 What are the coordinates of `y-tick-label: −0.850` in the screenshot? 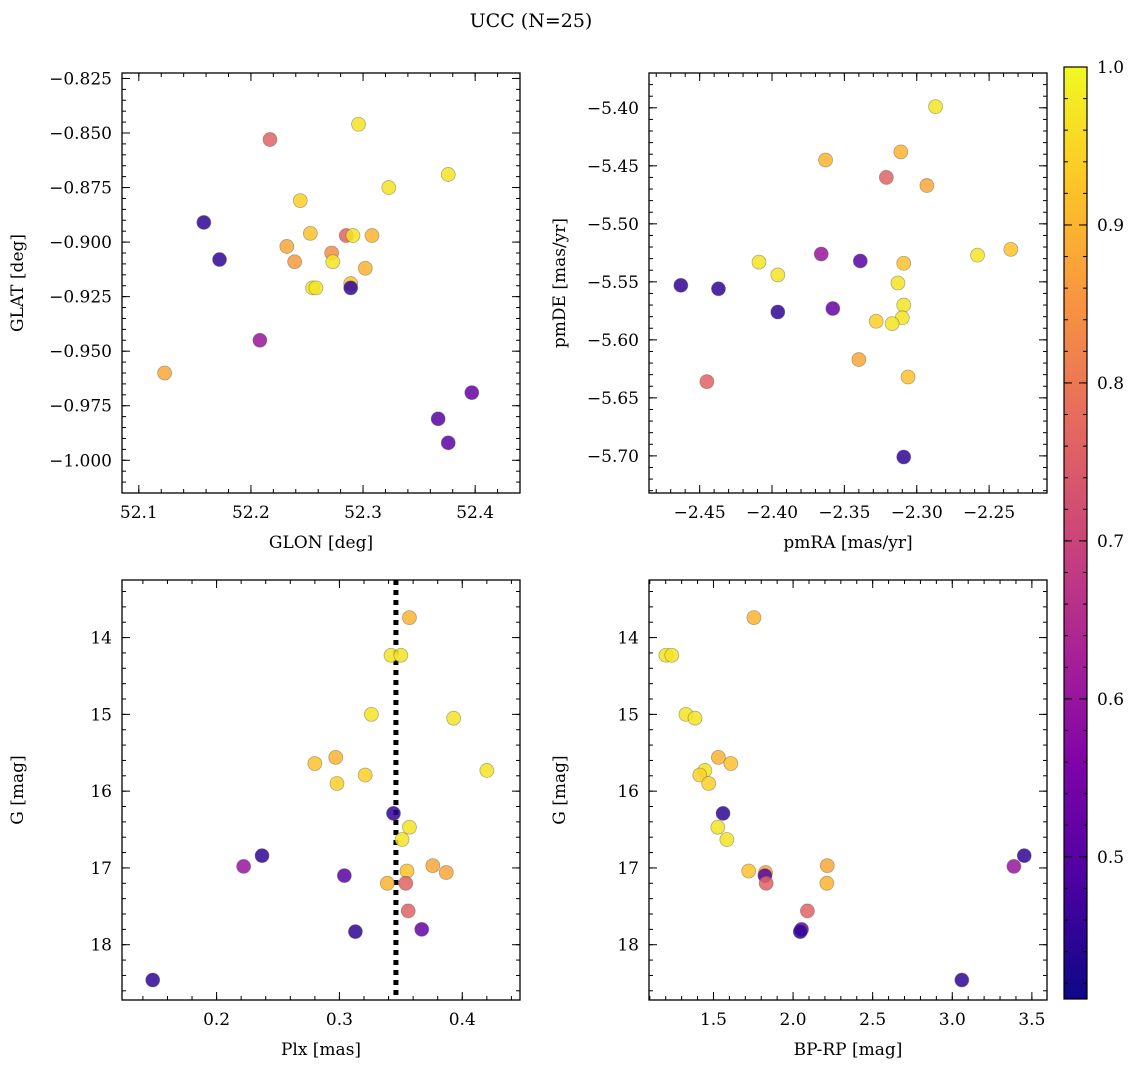 It's located at (80, 134).